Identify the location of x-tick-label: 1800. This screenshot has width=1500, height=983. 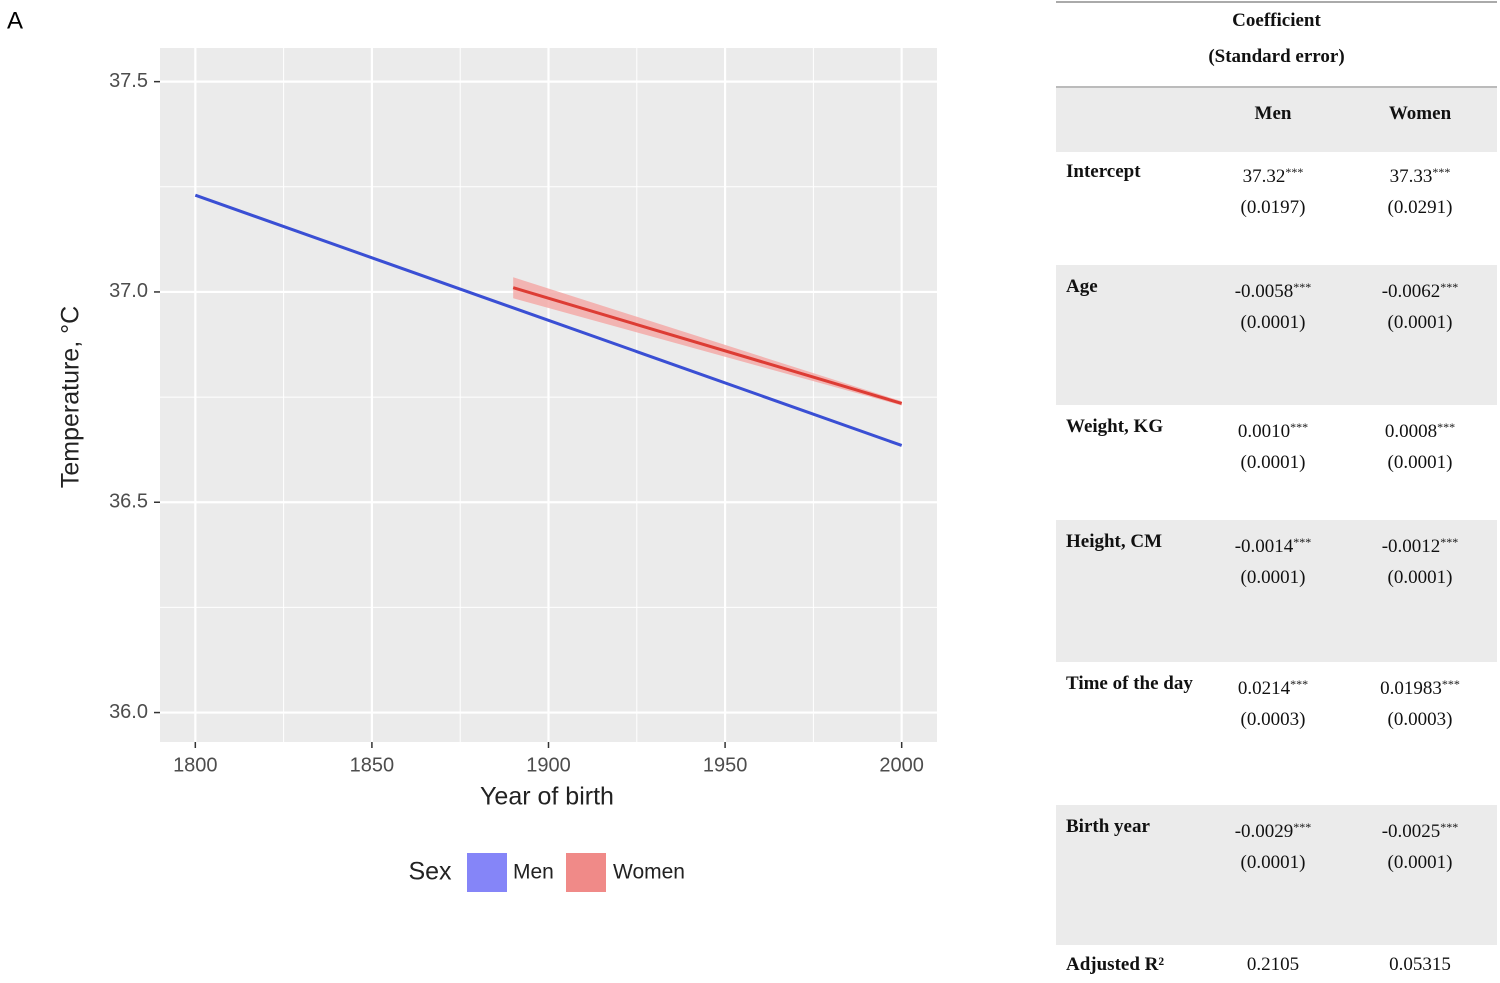
(195, 765).